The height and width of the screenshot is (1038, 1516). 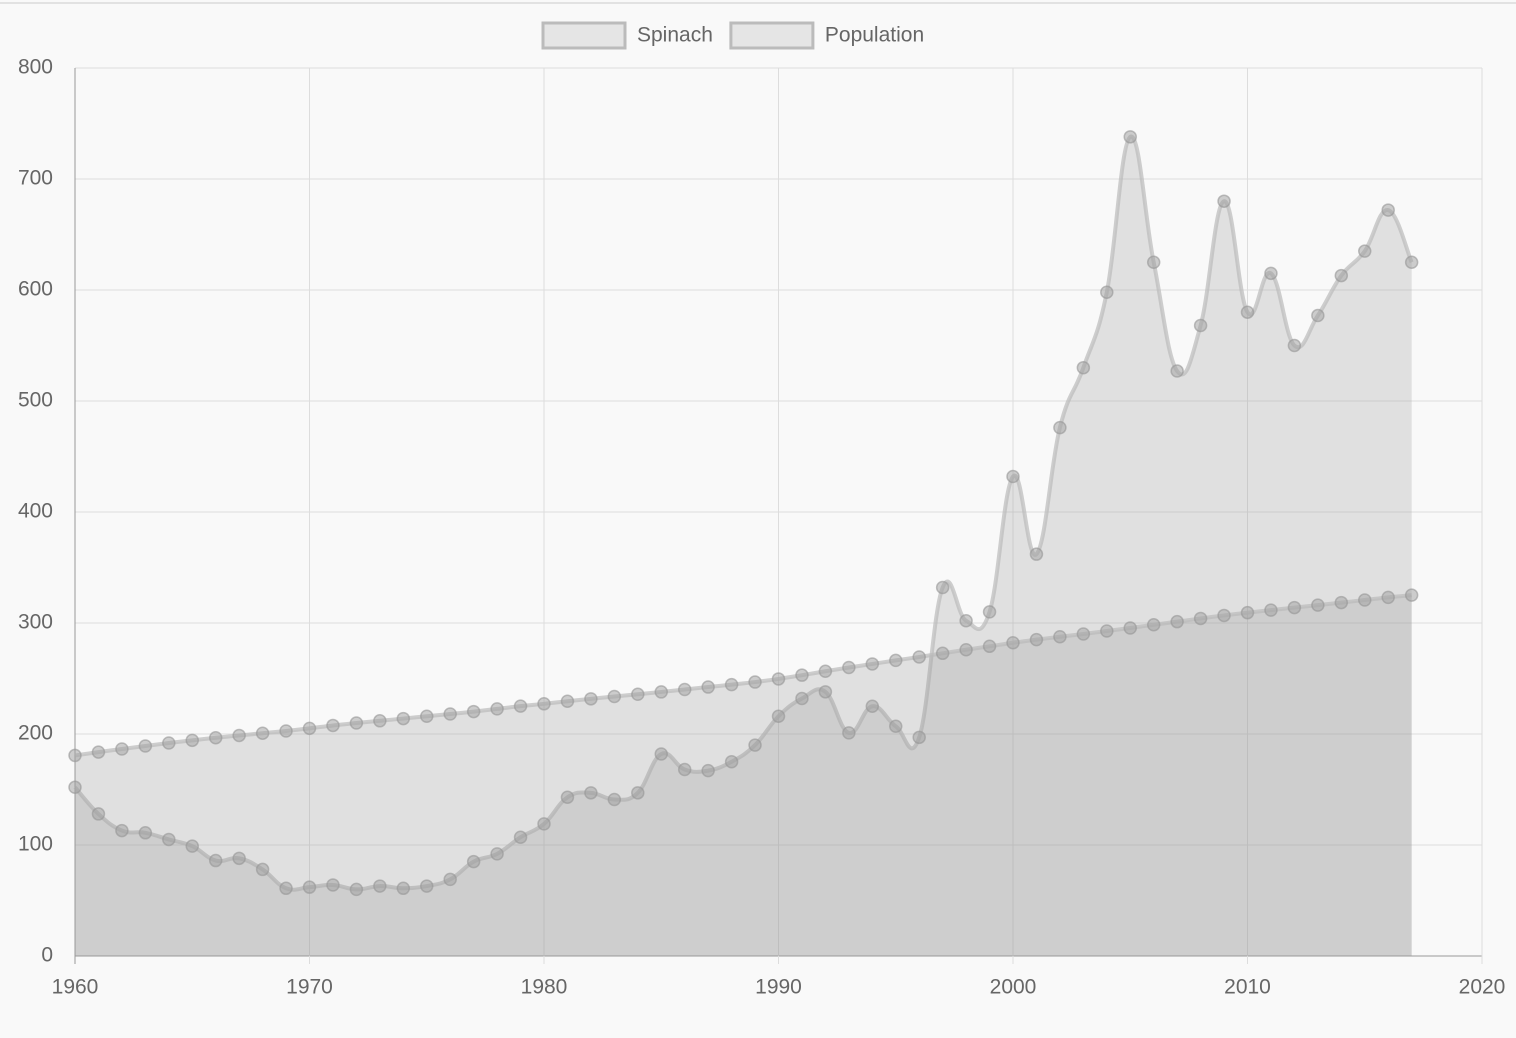 What do you see at coordinates (309, 987) in the screenshot?
I see `x-tick-label: 1970` at bounding box center [309, 987].